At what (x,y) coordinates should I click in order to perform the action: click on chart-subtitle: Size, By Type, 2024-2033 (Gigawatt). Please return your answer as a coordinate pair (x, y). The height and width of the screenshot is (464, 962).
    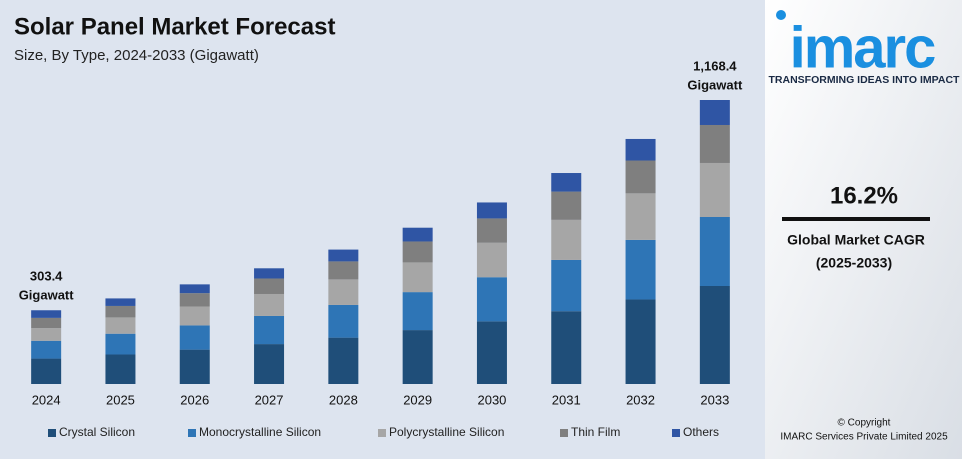
    Looking at the image, I should click on (136, 55).